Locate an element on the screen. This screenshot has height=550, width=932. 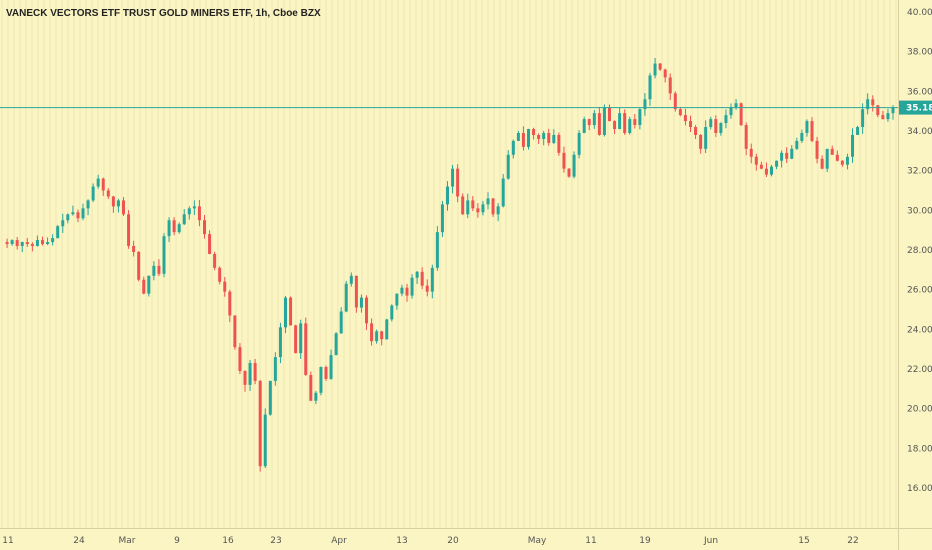
x-tick-label: 20 is located at coordinates (453, 541).